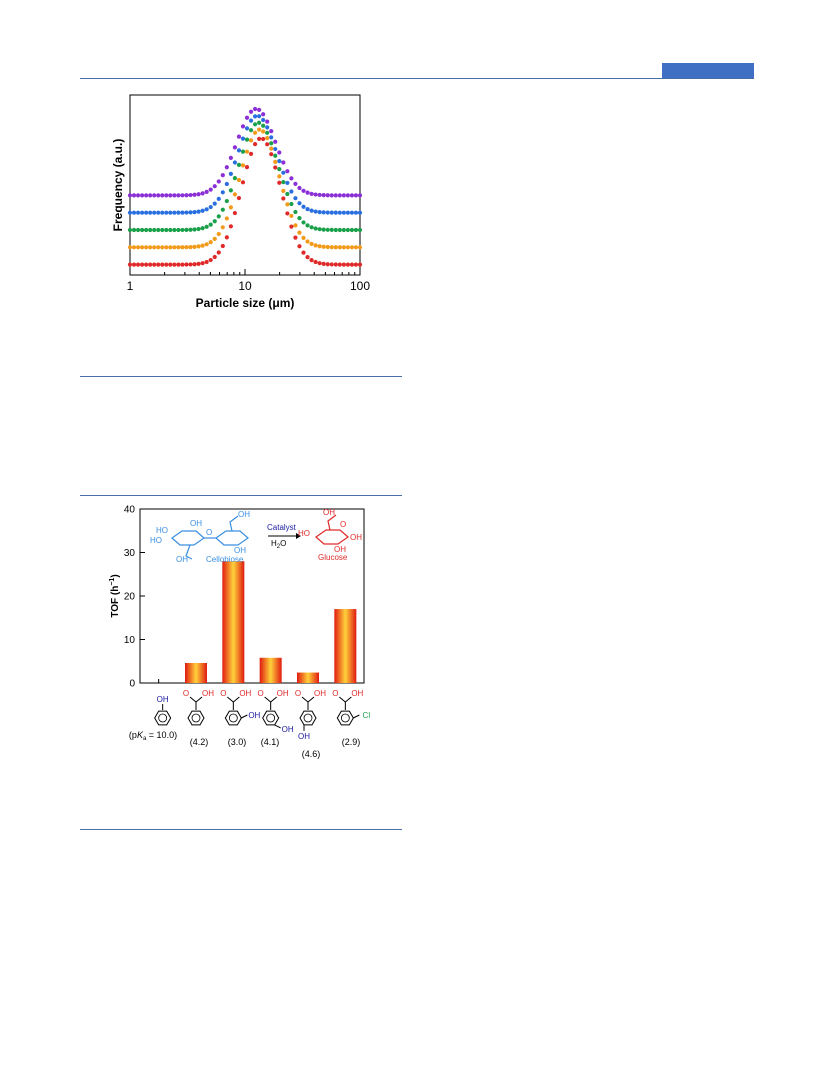 The height and width of the screenshot is (1091, 833). What do you see at coordinates (417, 78) in the screenshot?
I see `header-rule` at bounding box center [417, 78].